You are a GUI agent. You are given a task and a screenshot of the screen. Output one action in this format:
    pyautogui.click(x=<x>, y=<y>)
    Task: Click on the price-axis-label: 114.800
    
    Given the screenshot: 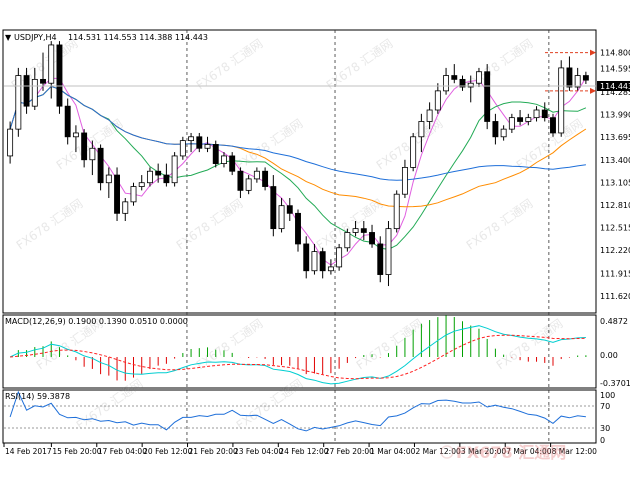 What is the action you would take?
    pyautogui.click(x=615, y=53)
    